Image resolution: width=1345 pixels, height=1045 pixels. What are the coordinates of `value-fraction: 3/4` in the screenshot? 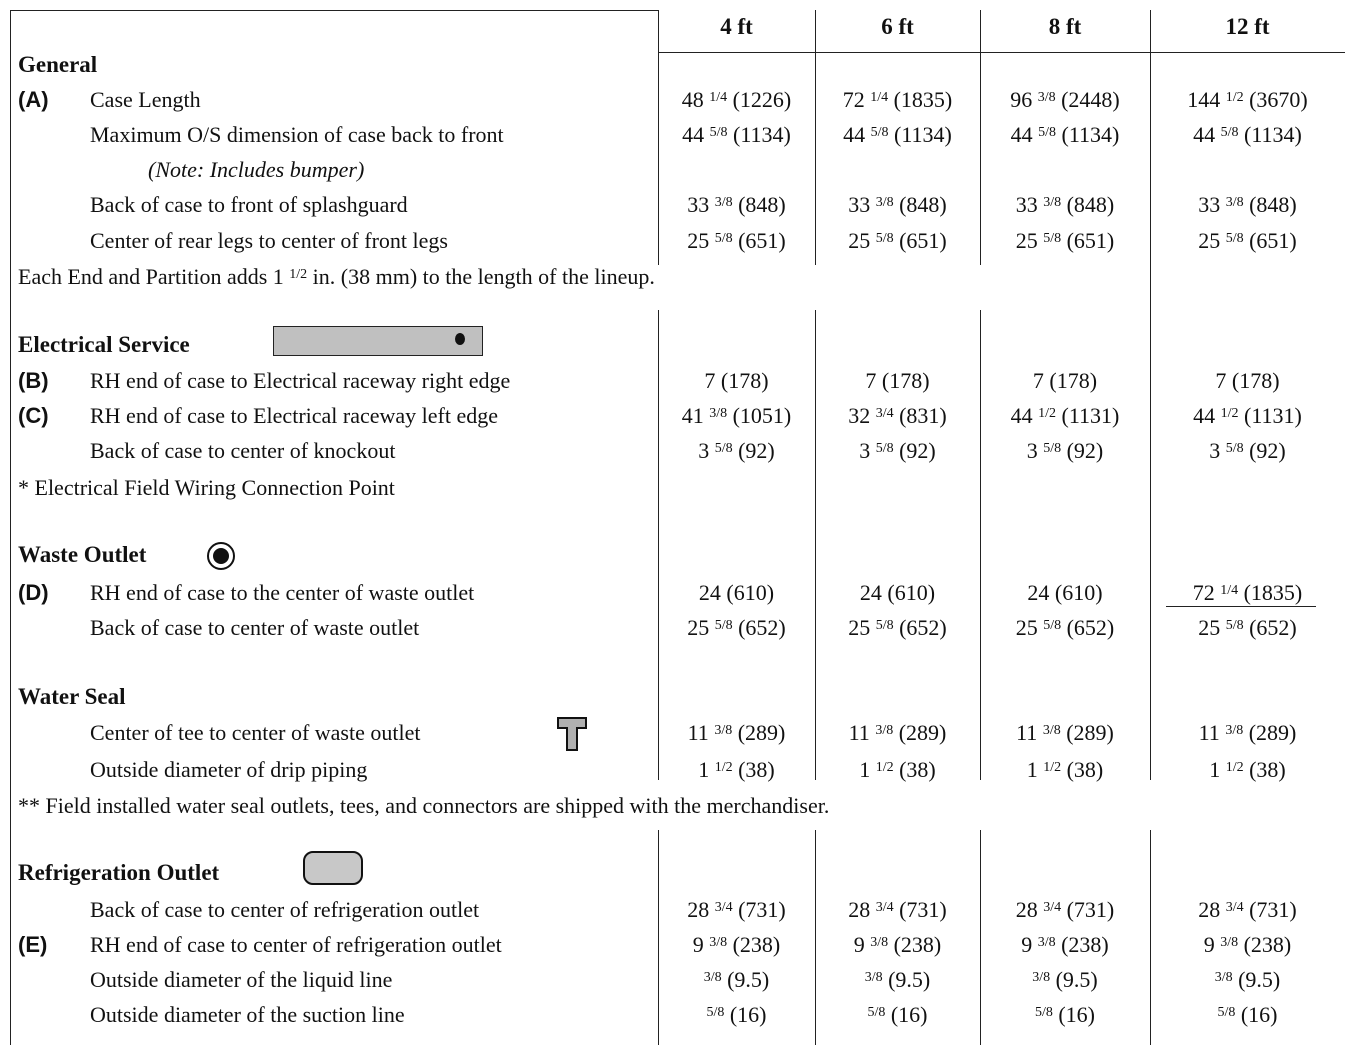 It's located at (884, 907).